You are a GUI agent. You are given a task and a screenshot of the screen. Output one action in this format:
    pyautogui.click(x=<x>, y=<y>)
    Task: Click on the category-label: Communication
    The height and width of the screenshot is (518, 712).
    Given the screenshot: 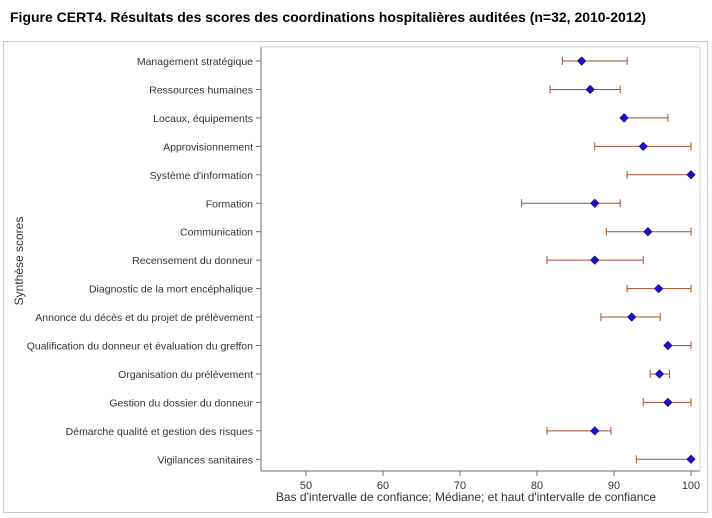 What is the action you would take?
    pyautogui.click(x=216, y=233)
    